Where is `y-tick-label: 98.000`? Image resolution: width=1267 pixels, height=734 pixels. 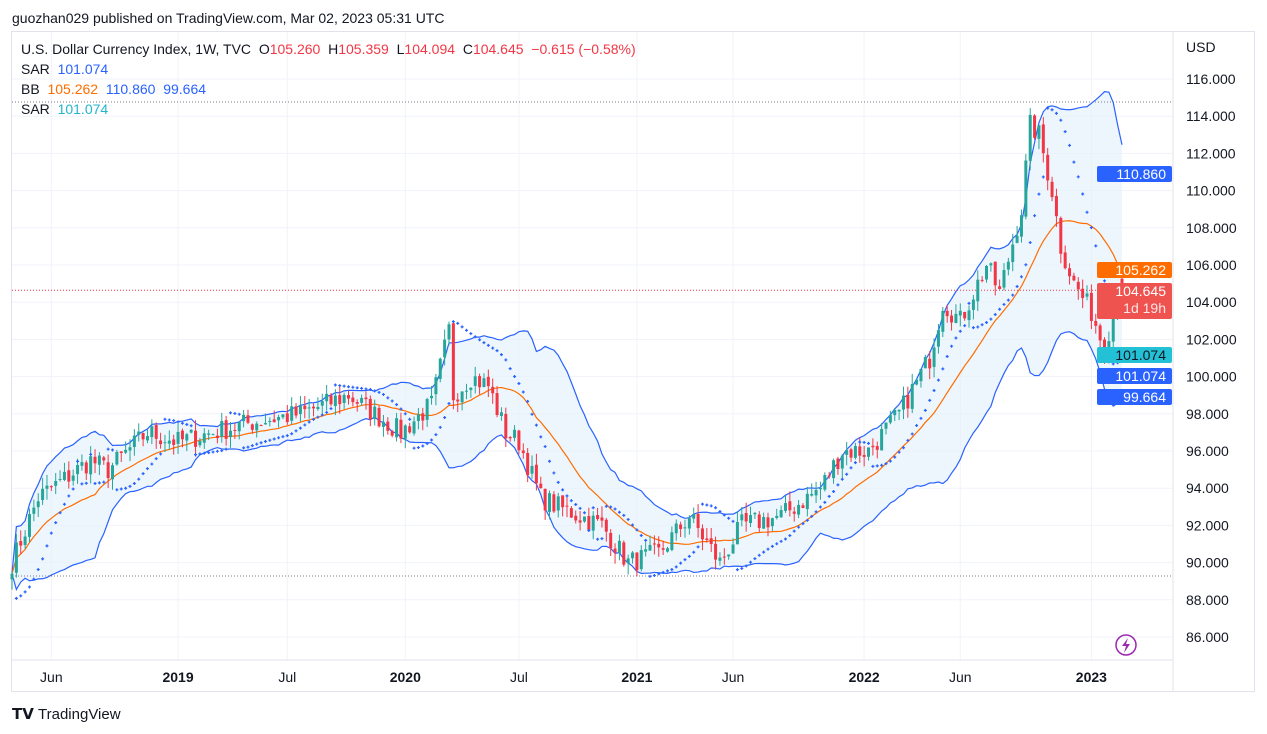
y-tick-label: 98.000 is located at coordinates (1207, 414).